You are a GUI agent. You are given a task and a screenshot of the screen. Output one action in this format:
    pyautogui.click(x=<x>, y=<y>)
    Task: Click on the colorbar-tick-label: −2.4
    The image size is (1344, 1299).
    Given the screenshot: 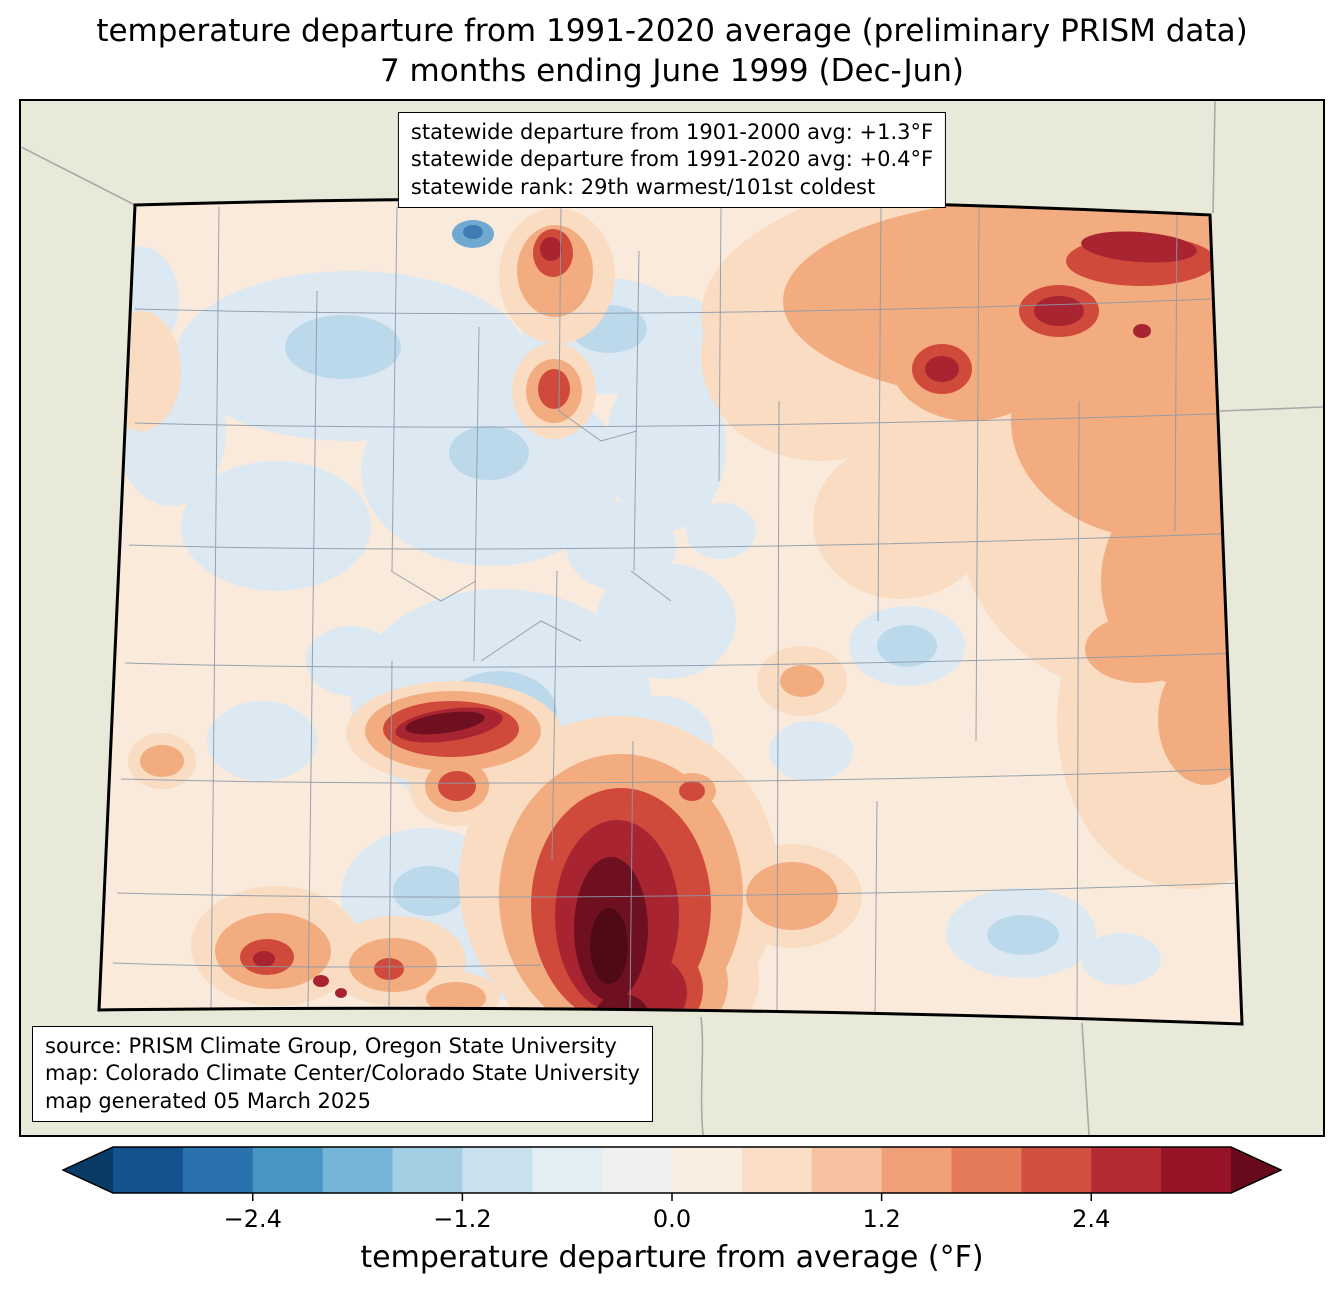 What is the action you would take?
    pyautogui.click(x=252, y=1219)
    